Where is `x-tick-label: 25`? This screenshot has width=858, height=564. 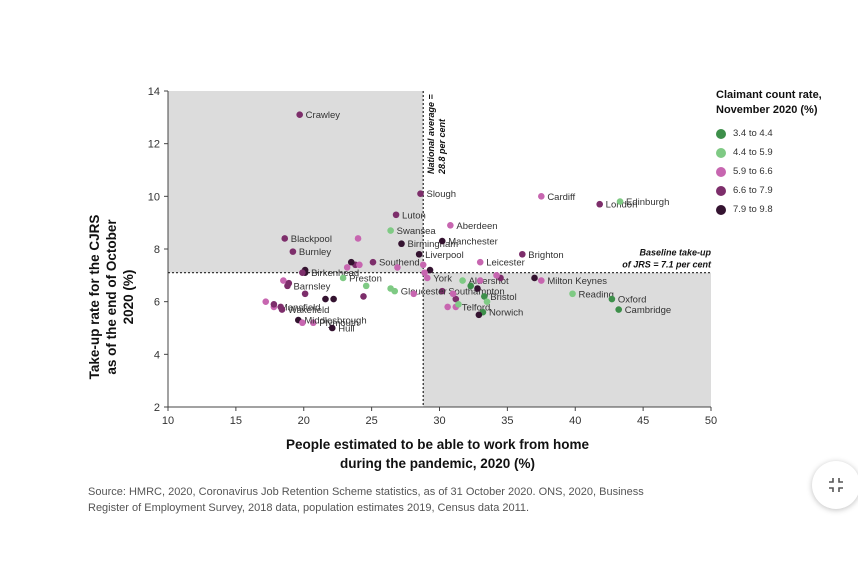 x-tick-label: 25 is located at coordinates (372, 421).